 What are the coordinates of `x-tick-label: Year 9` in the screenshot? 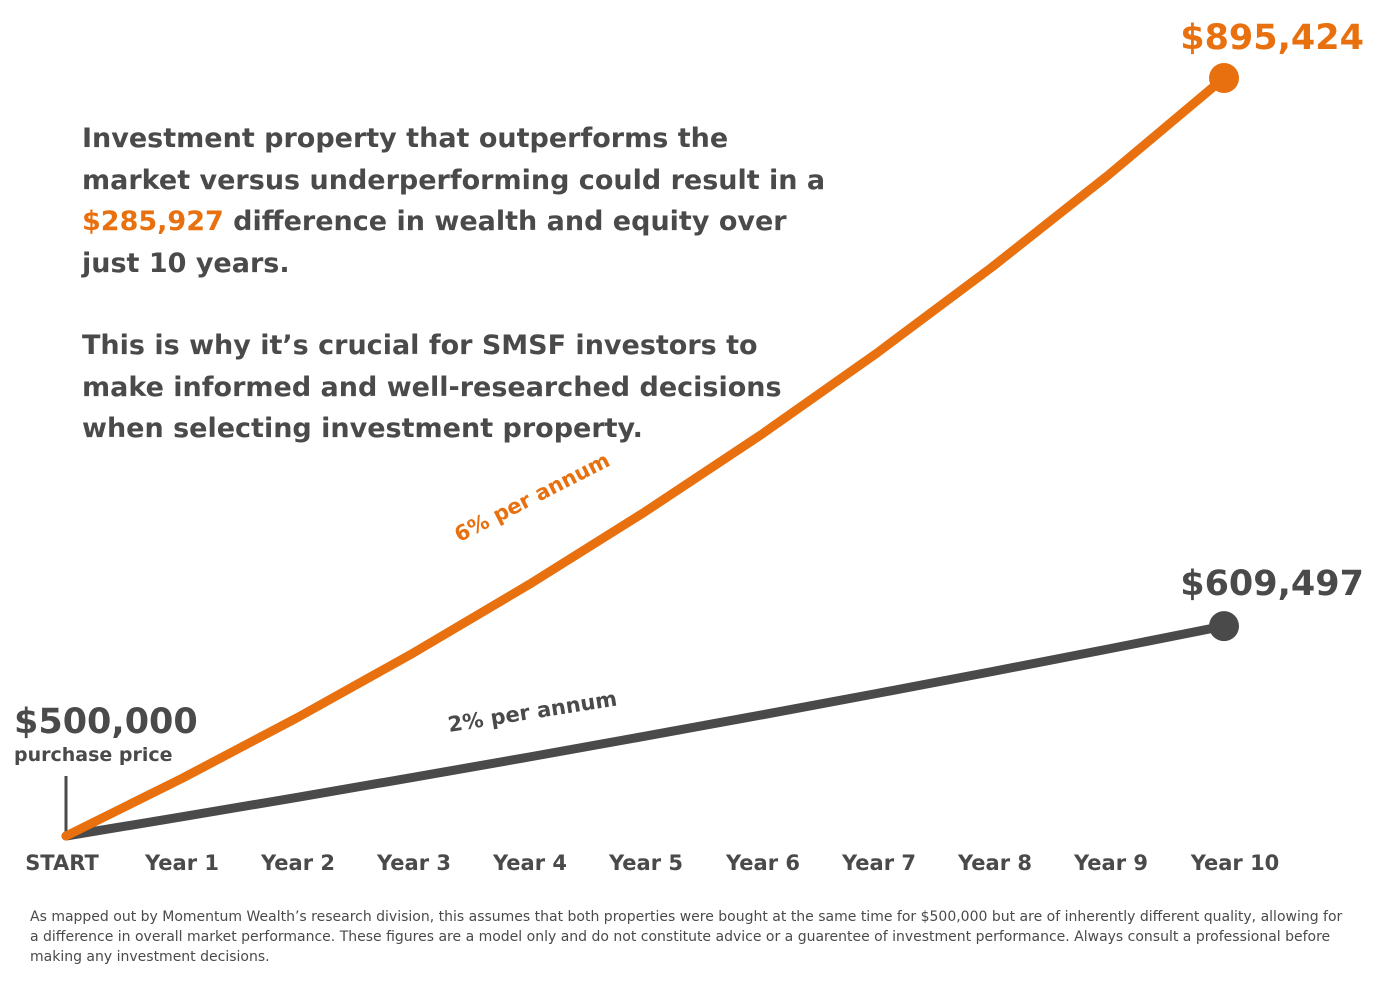 It's located at (1110, 863).